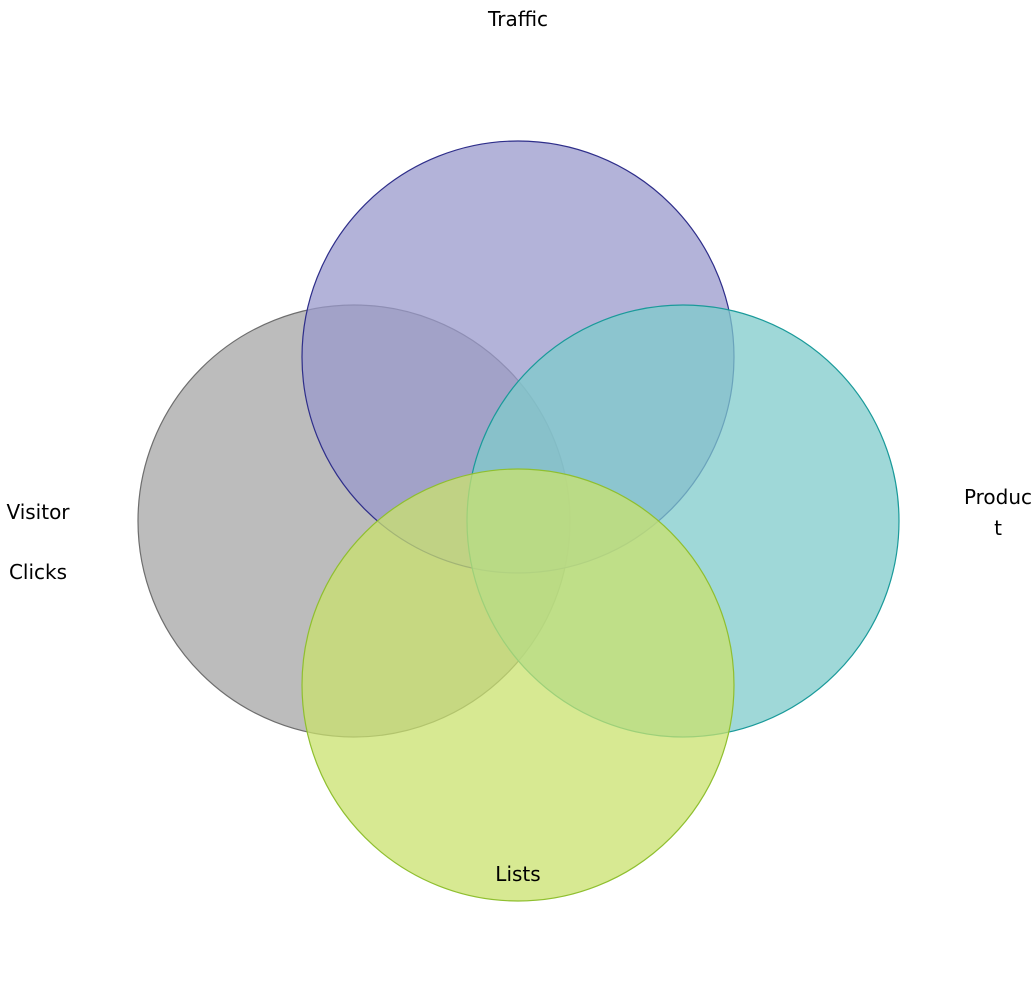  I want to click on label-lists-line-1: Lists, so click(518, 874).